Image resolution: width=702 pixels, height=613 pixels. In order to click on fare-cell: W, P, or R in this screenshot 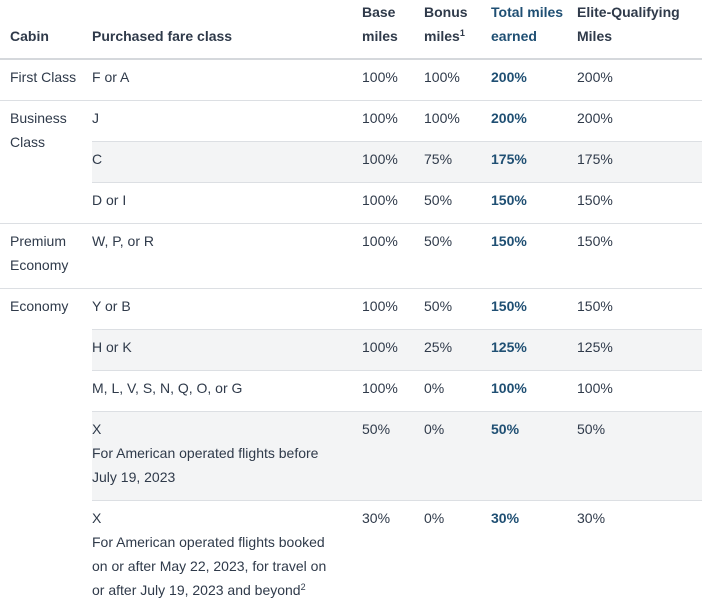, I will do `click(227, 256)`.